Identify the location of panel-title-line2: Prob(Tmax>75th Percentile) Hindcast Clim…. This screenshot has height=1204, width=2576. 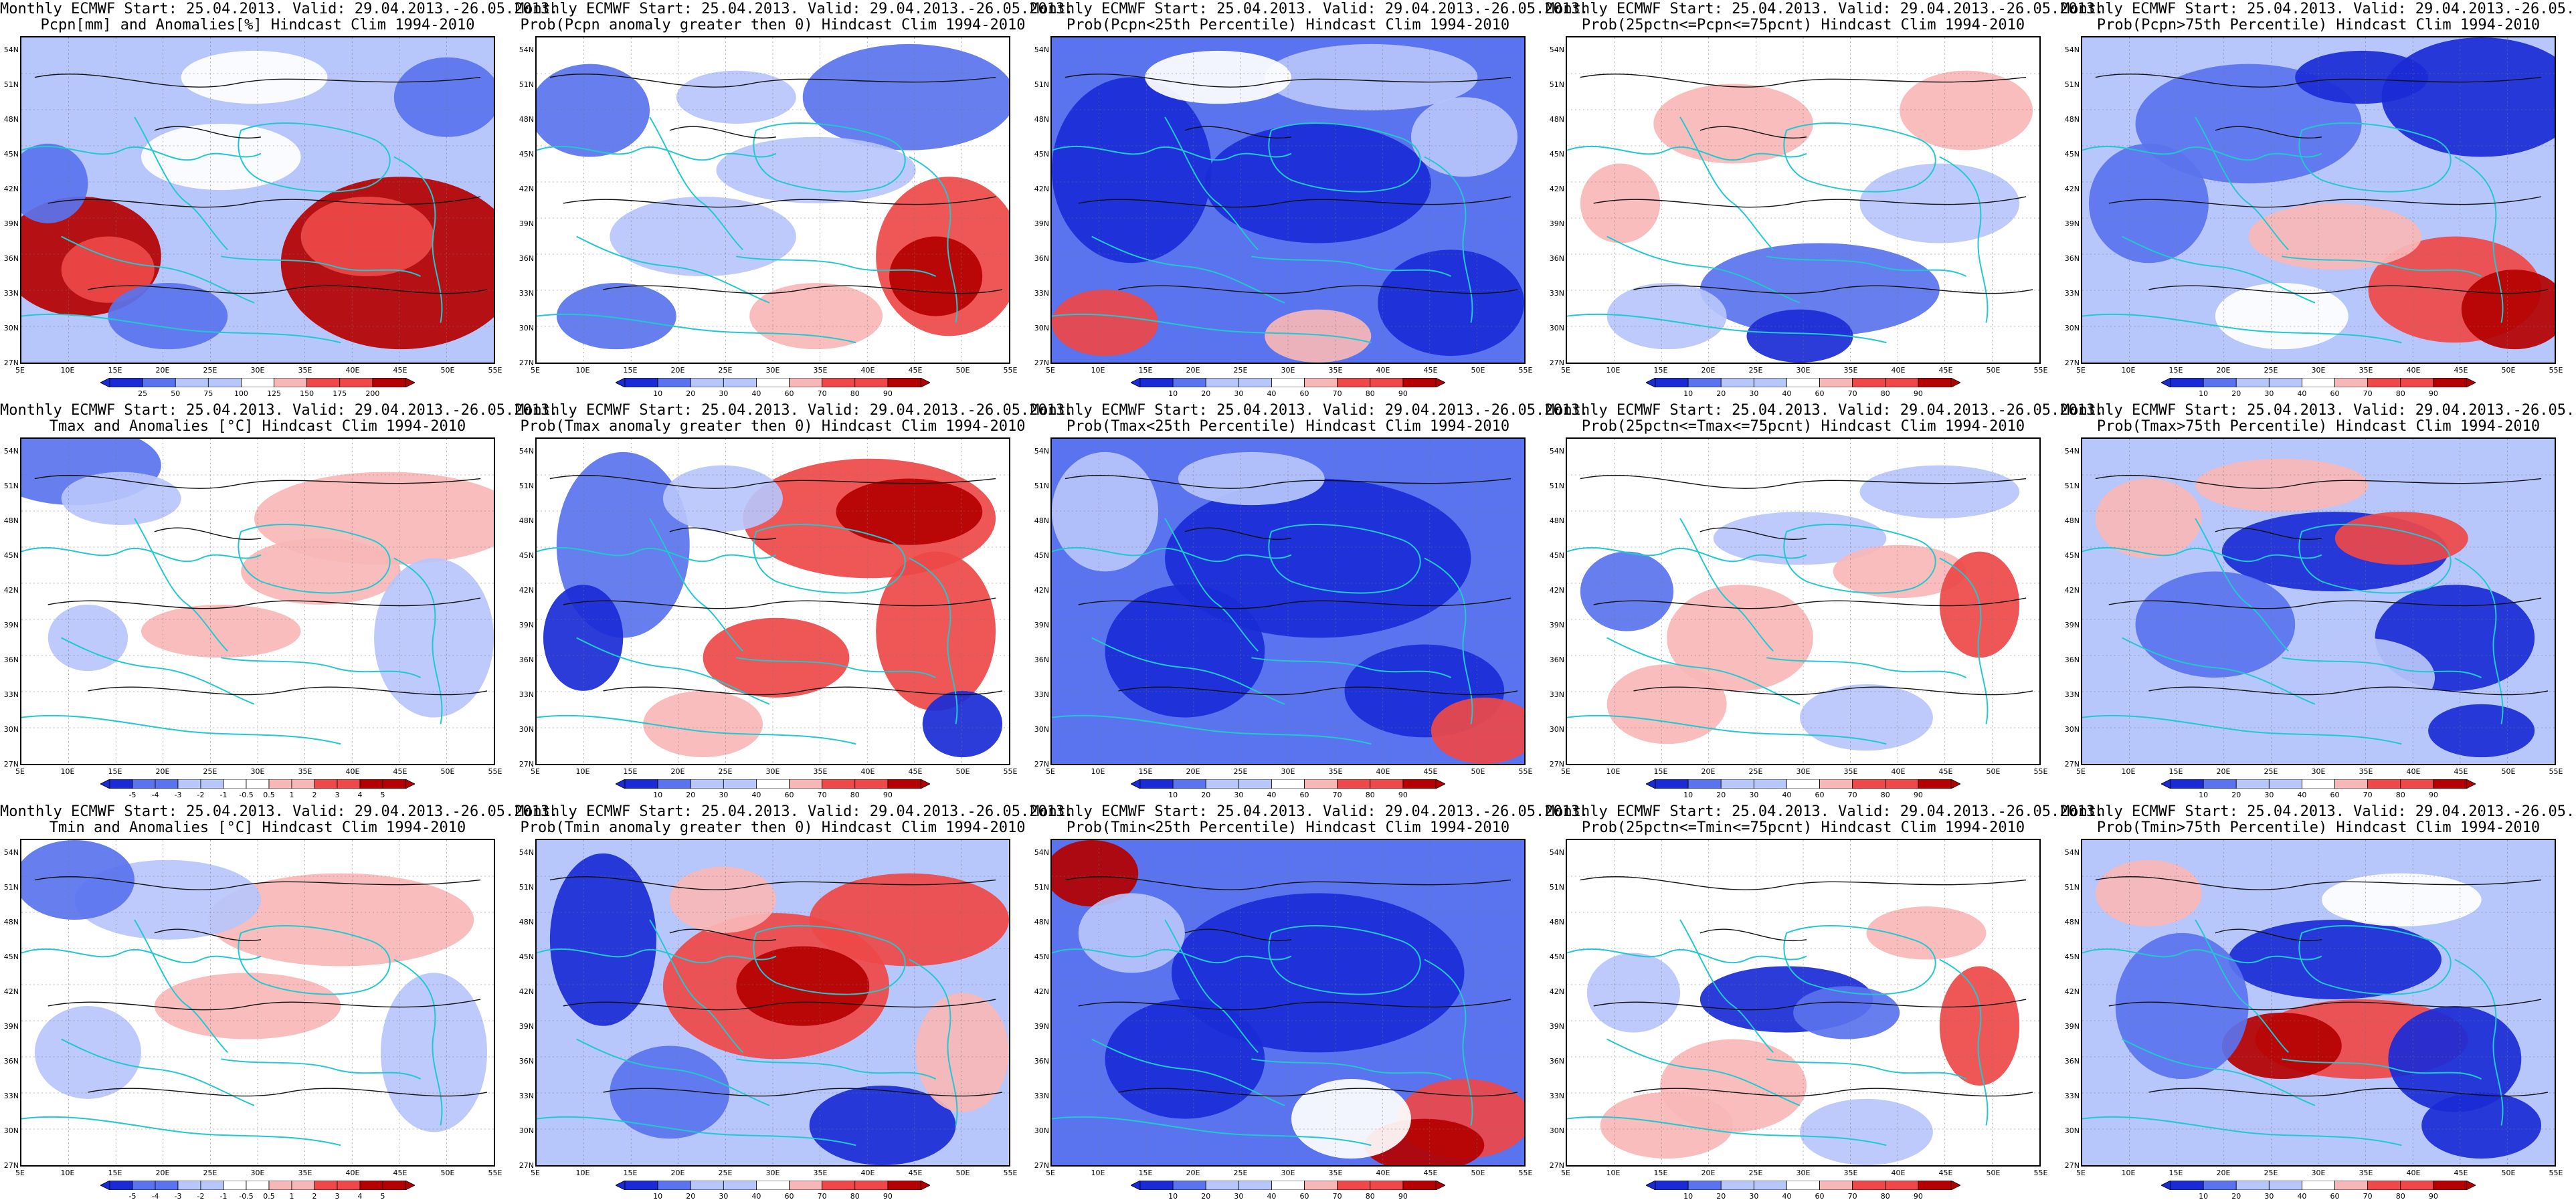
(2318, 426).